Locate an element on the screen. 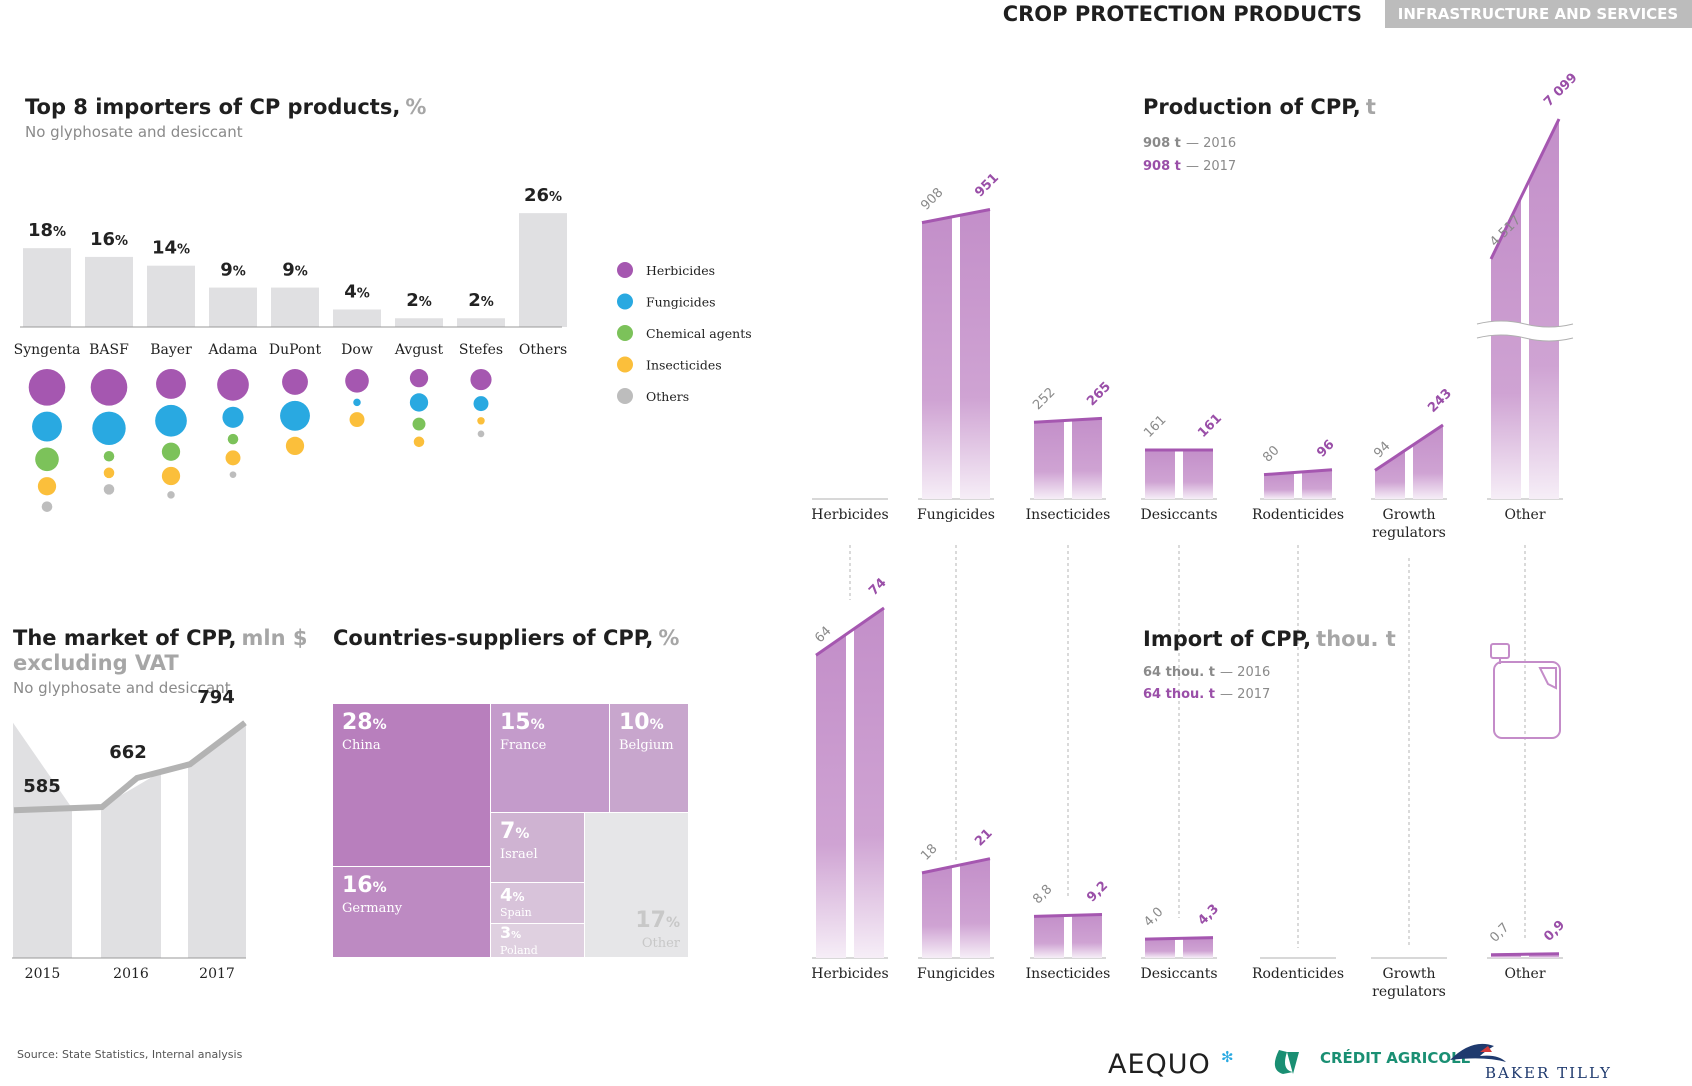 This screenshot has height=1086, width=1692. legend-label: Others is located at coordinates (667, 396).